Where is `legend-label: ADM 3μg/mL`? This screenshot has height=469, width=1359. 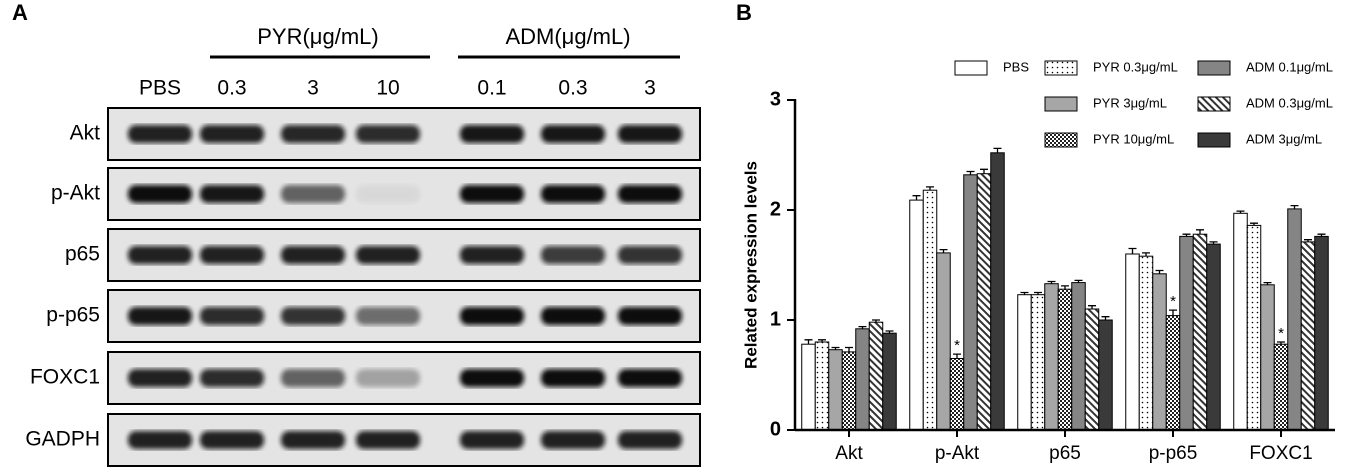
legend-label: ADM 3μg/mL is located at coordinates (1284, 138).